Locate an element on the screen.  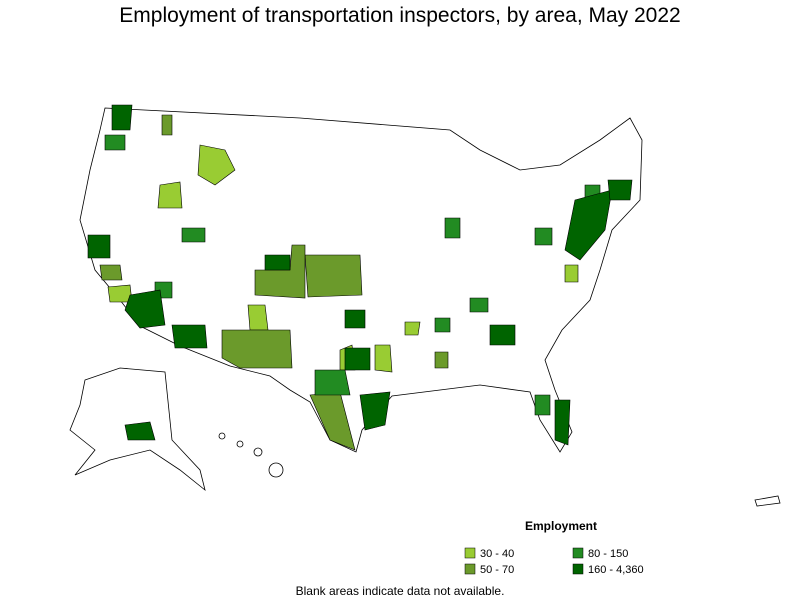
legend-label: 30 - 40 is located at coordinates (497, 554).